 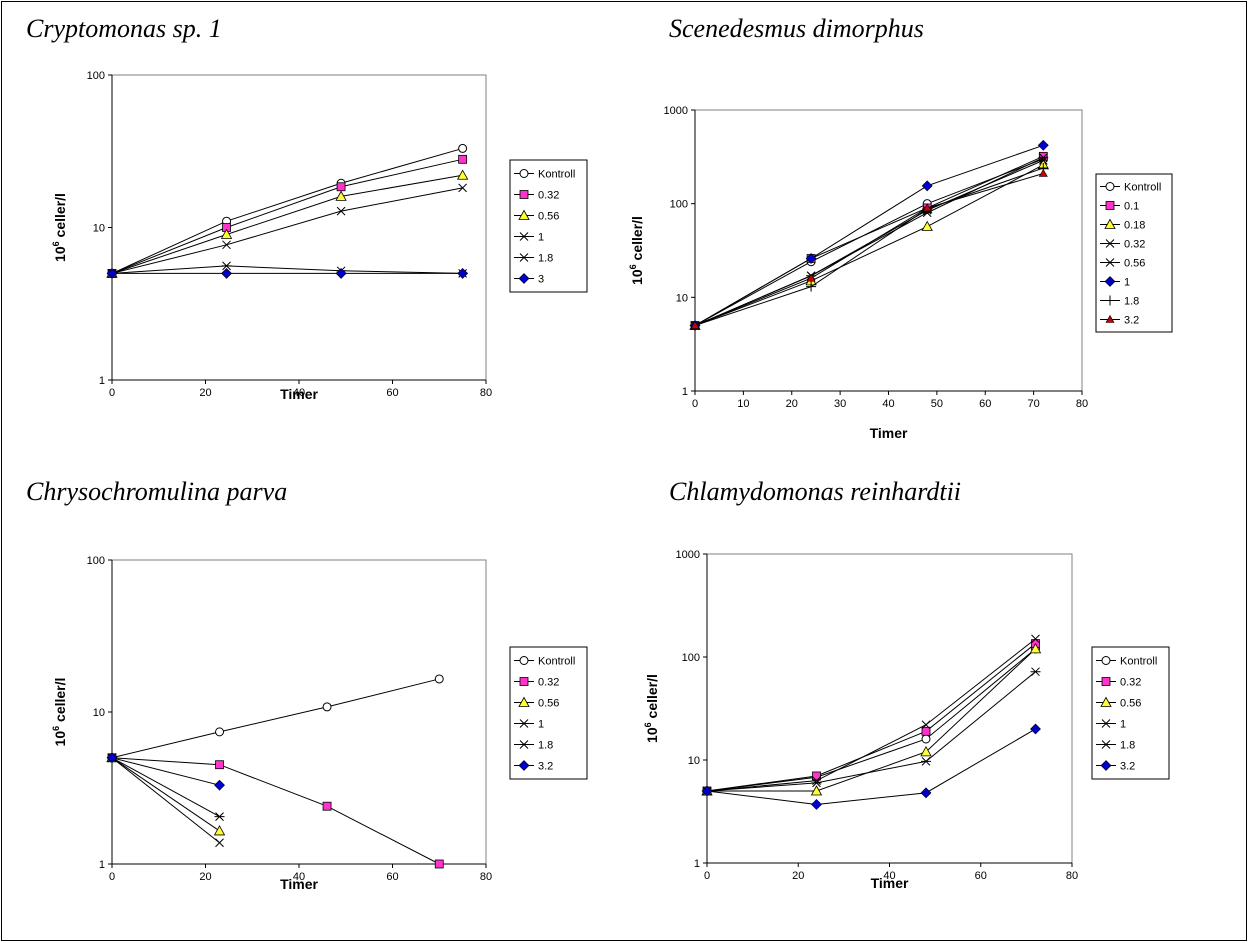 I want to click on legend-item: 0.32, so click(x=1118, y=683).